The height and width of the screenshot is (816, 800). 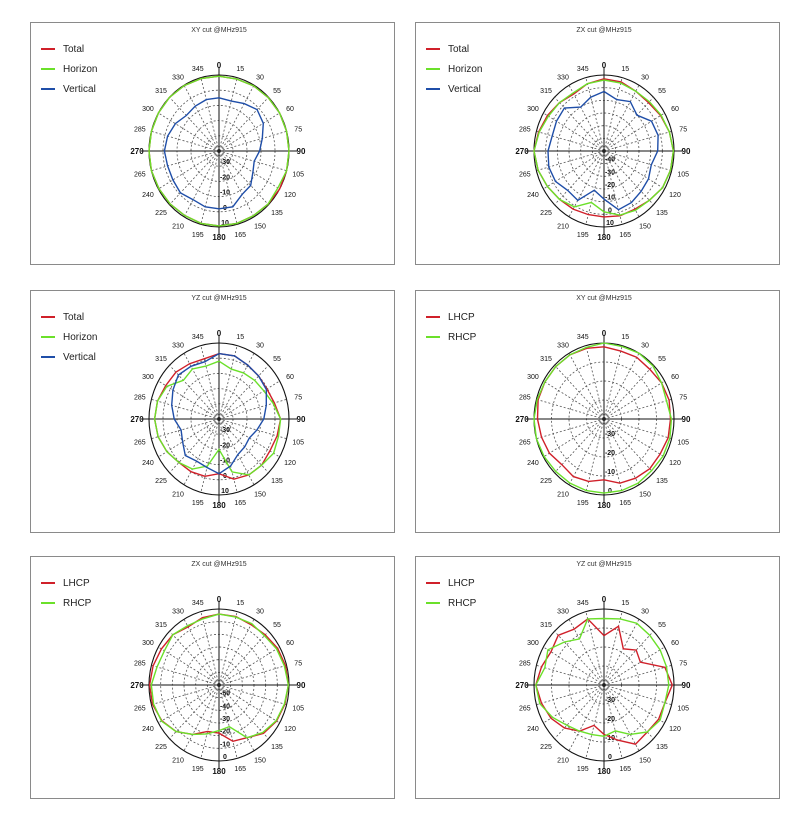 I want to click on ring-tick-label: 0, so click(x=225, y=757).